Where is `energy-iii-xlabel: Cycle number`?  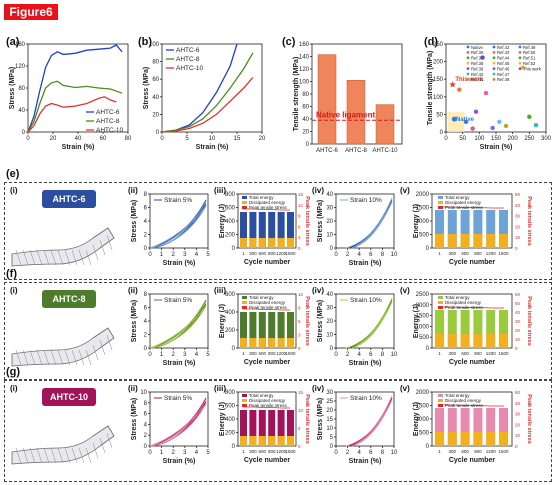
energy-iii-xlabel: Cycle number is located at coordinates (267, 262).